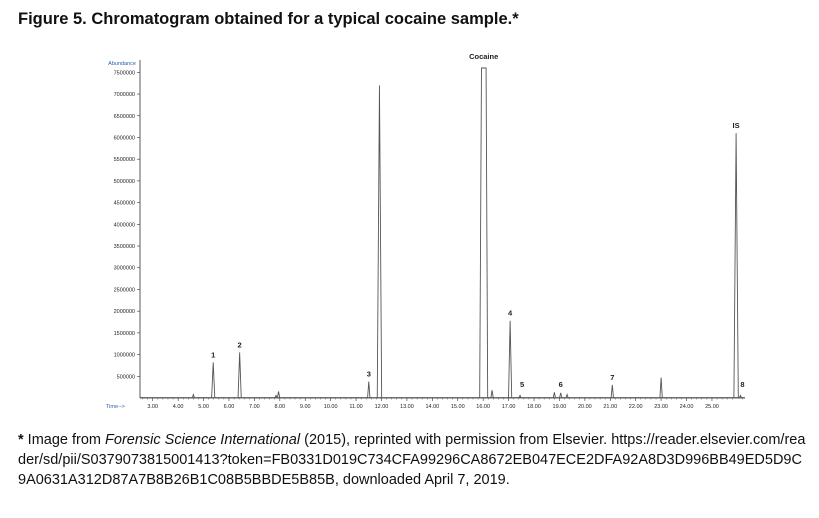  Describe the element at coordinates (687, 407) in the screenshot. I see `x-tick-label: 24.00` at that location.